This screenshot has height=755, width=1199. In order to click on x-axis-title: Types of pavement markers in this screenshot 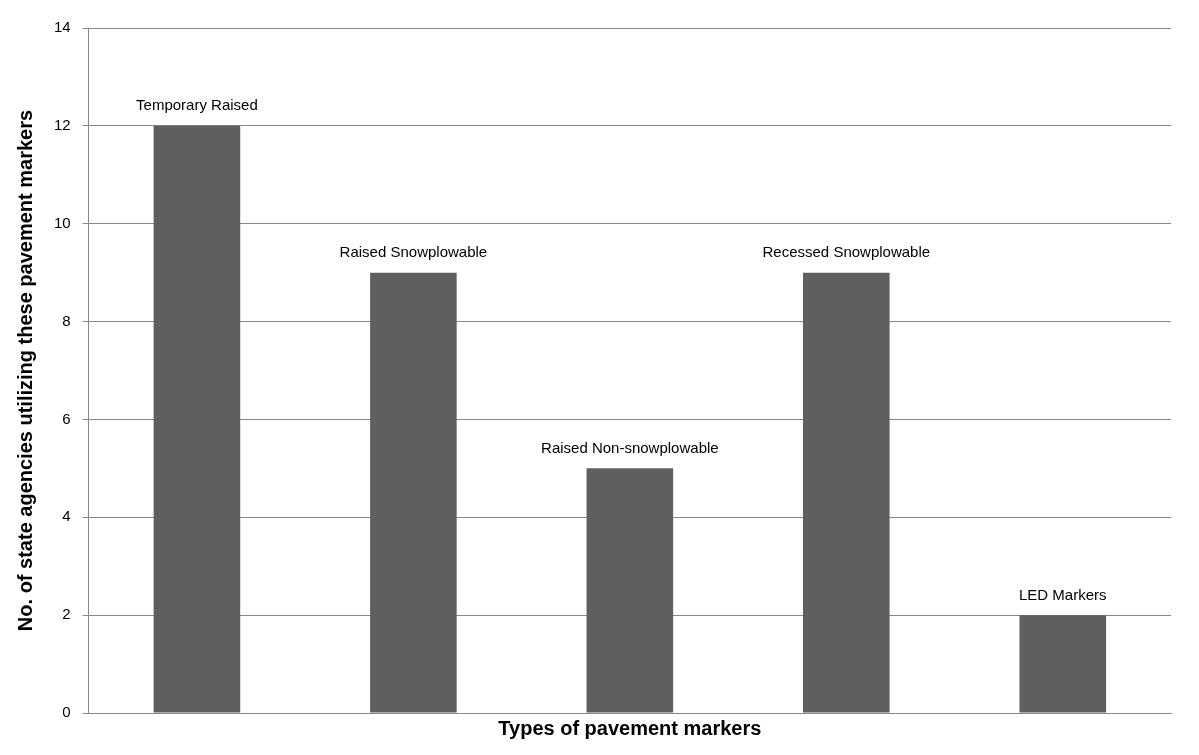, I will do `click(630, 727)`.